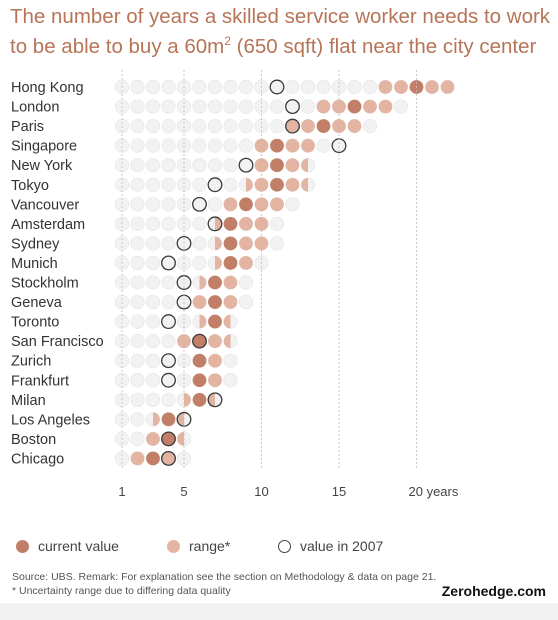 This screenshot has width=558, height=620. Describe the element at coordinates (33, 440) in the screenshot. I see `city-label: Boston` at that location.